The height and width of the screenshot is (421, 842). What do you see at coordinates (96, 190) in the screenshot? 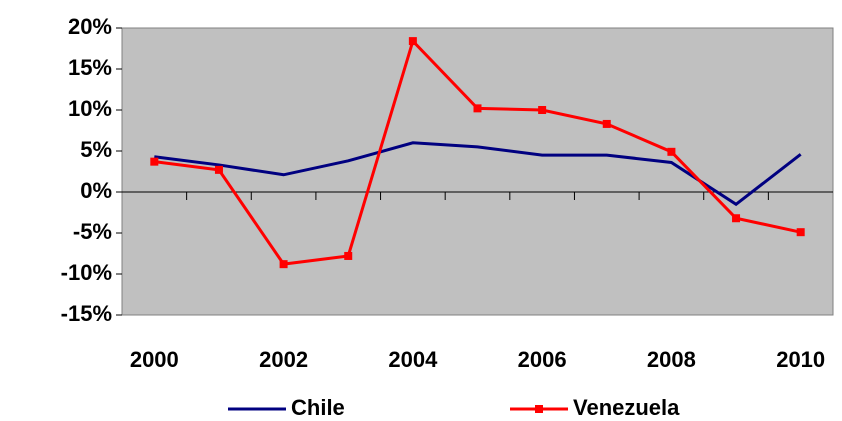
I see `y-tick-label: 0%` at bounding box center [96, 190].